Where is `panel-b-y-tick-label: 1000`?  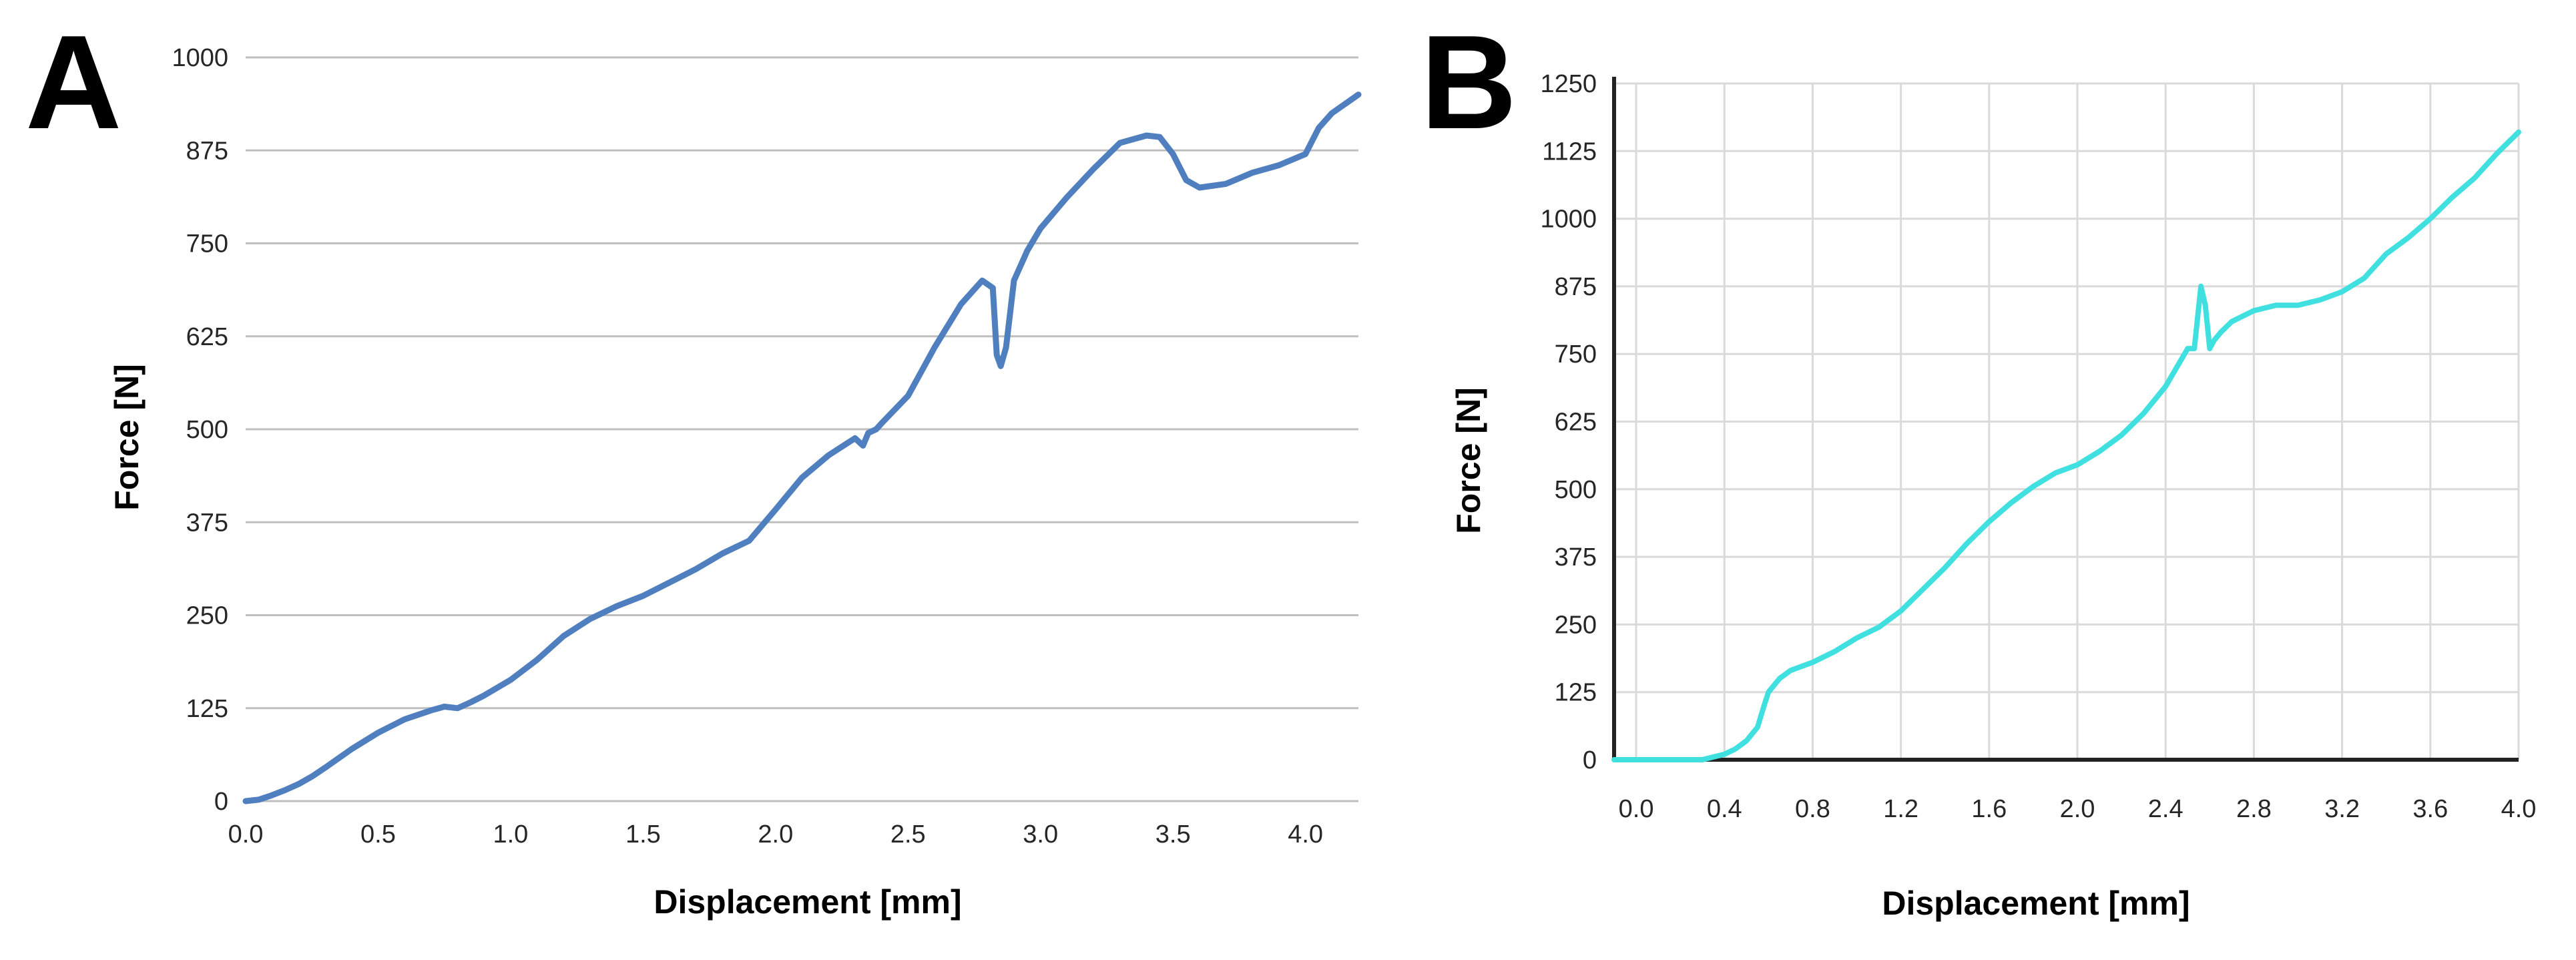
panel-b-y-tick-label: 1000 is located at coordinates (1568, 220).